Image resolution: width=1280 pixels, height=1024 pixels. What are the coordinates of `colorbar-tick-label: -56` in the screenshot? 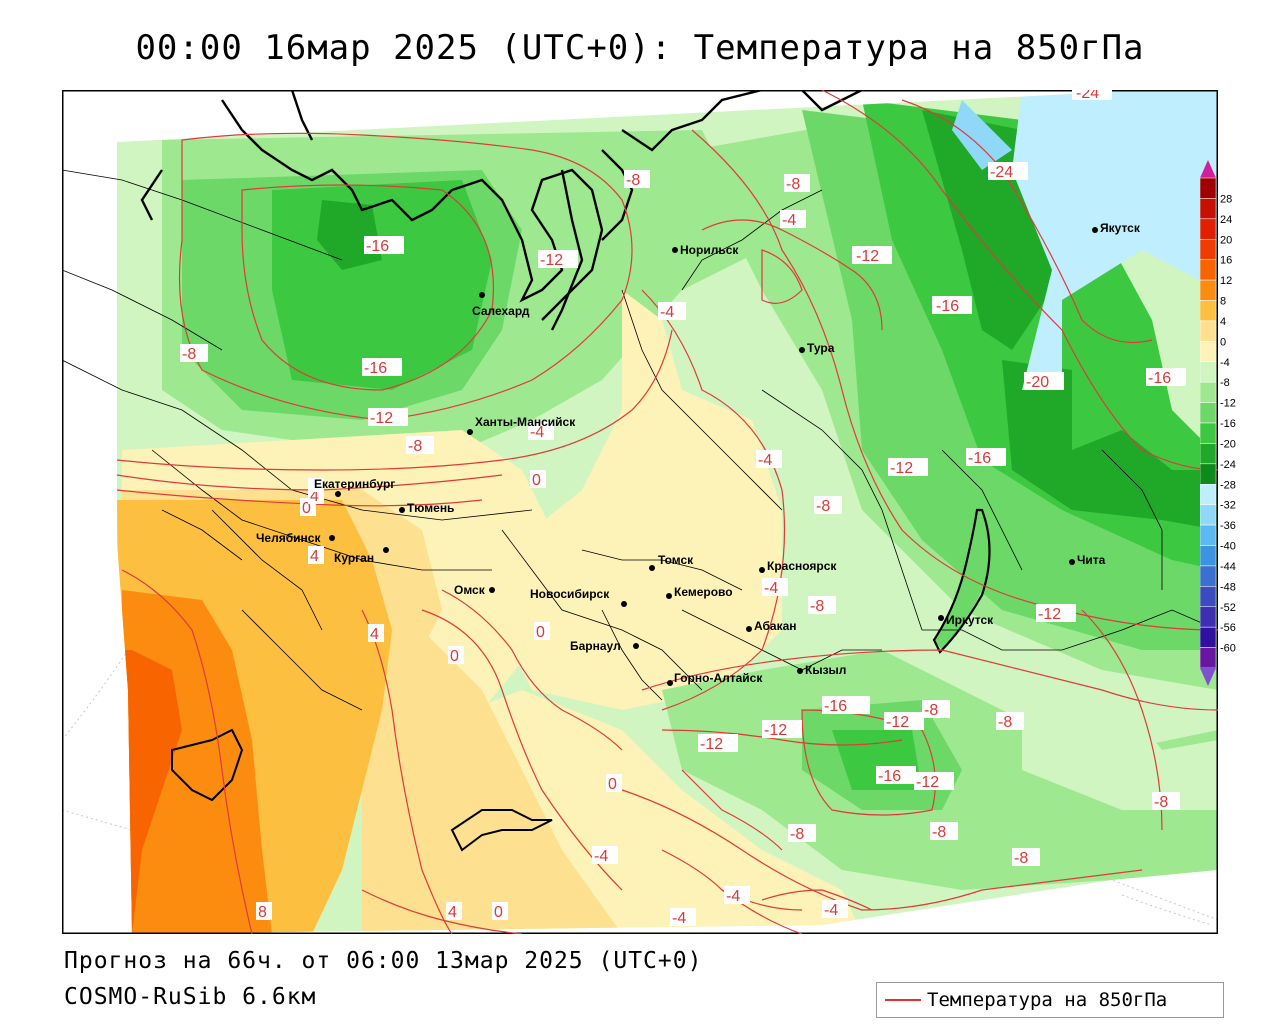 It's located at (1228, 628).